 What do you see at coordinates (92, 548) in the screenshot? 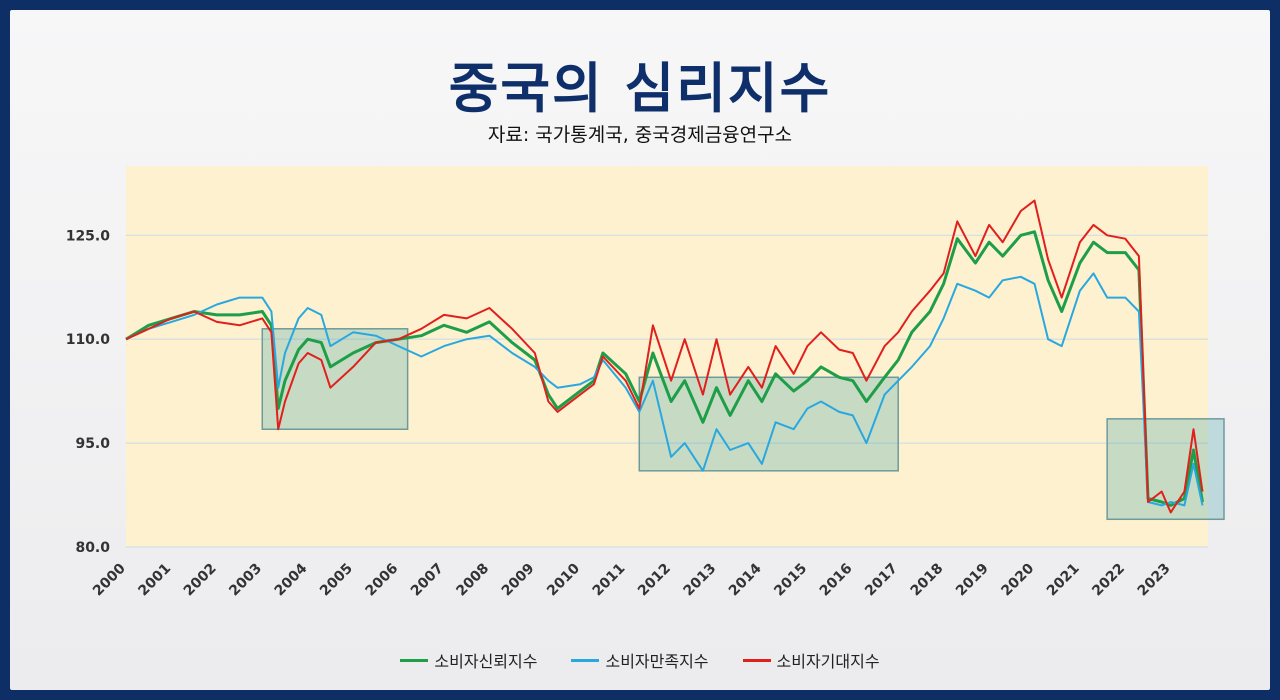
I see `y-tick-label: 80.0` at bounding box center [92, 548].